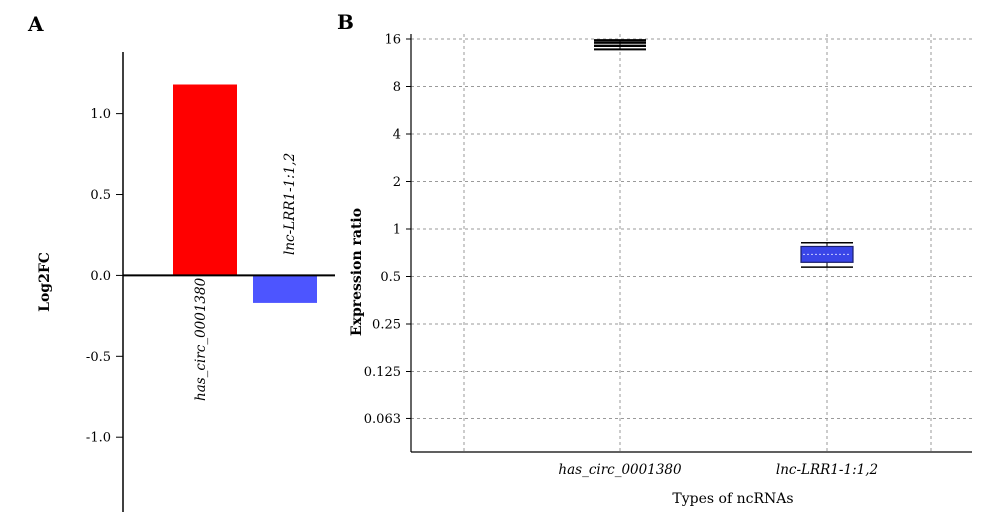 The image size is (1000, 524). What do you see at coordinates (718, 470) in the screenshot?
I see `panel-b-category-labels: has_circ_0001380 lnc-LRR1-1:1,2` at bounding box center [718, 470].